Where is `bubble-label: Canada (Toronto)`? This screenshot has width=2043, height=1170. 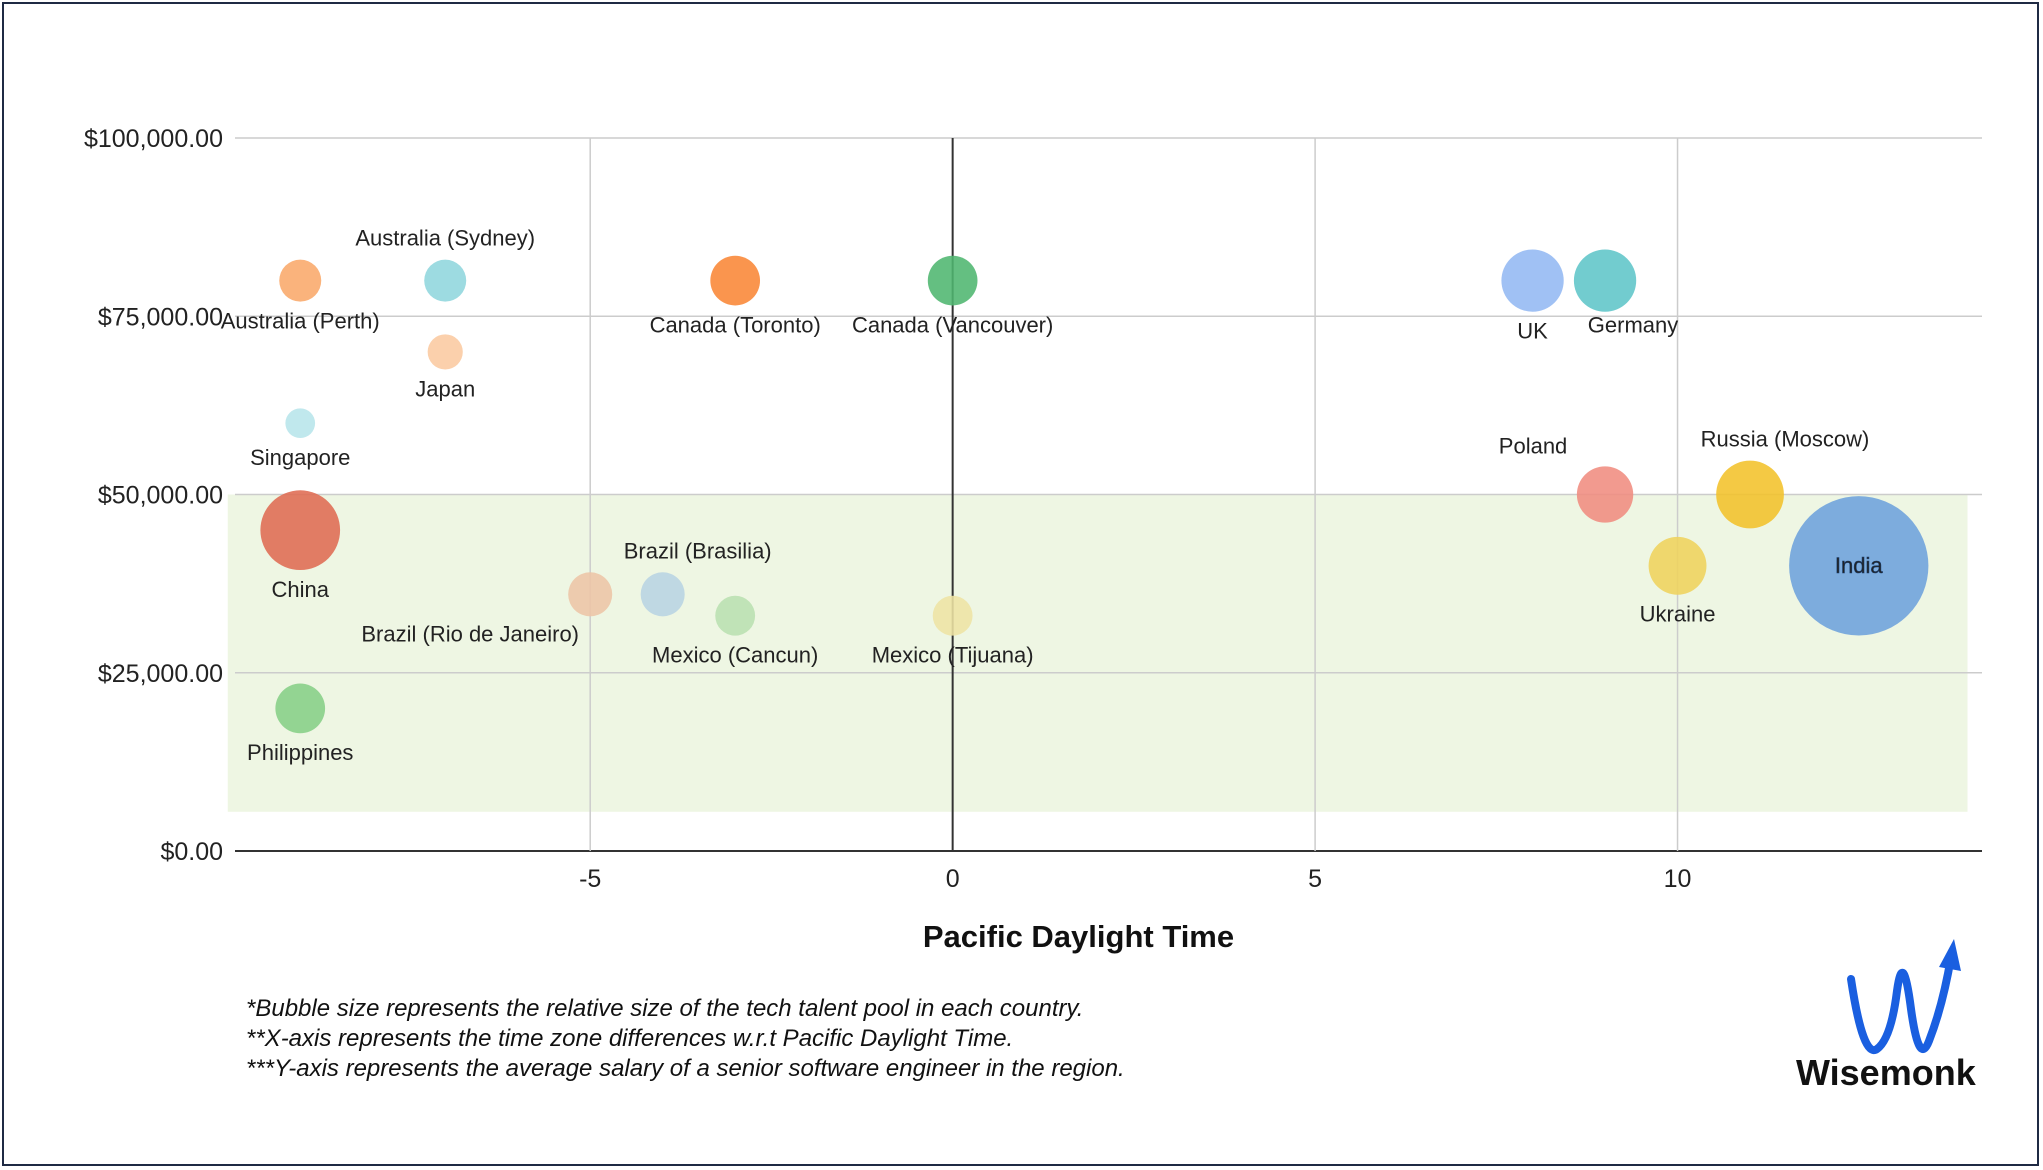
bubble-label: Canada (Toronto) is located at coordinates (735, 324).